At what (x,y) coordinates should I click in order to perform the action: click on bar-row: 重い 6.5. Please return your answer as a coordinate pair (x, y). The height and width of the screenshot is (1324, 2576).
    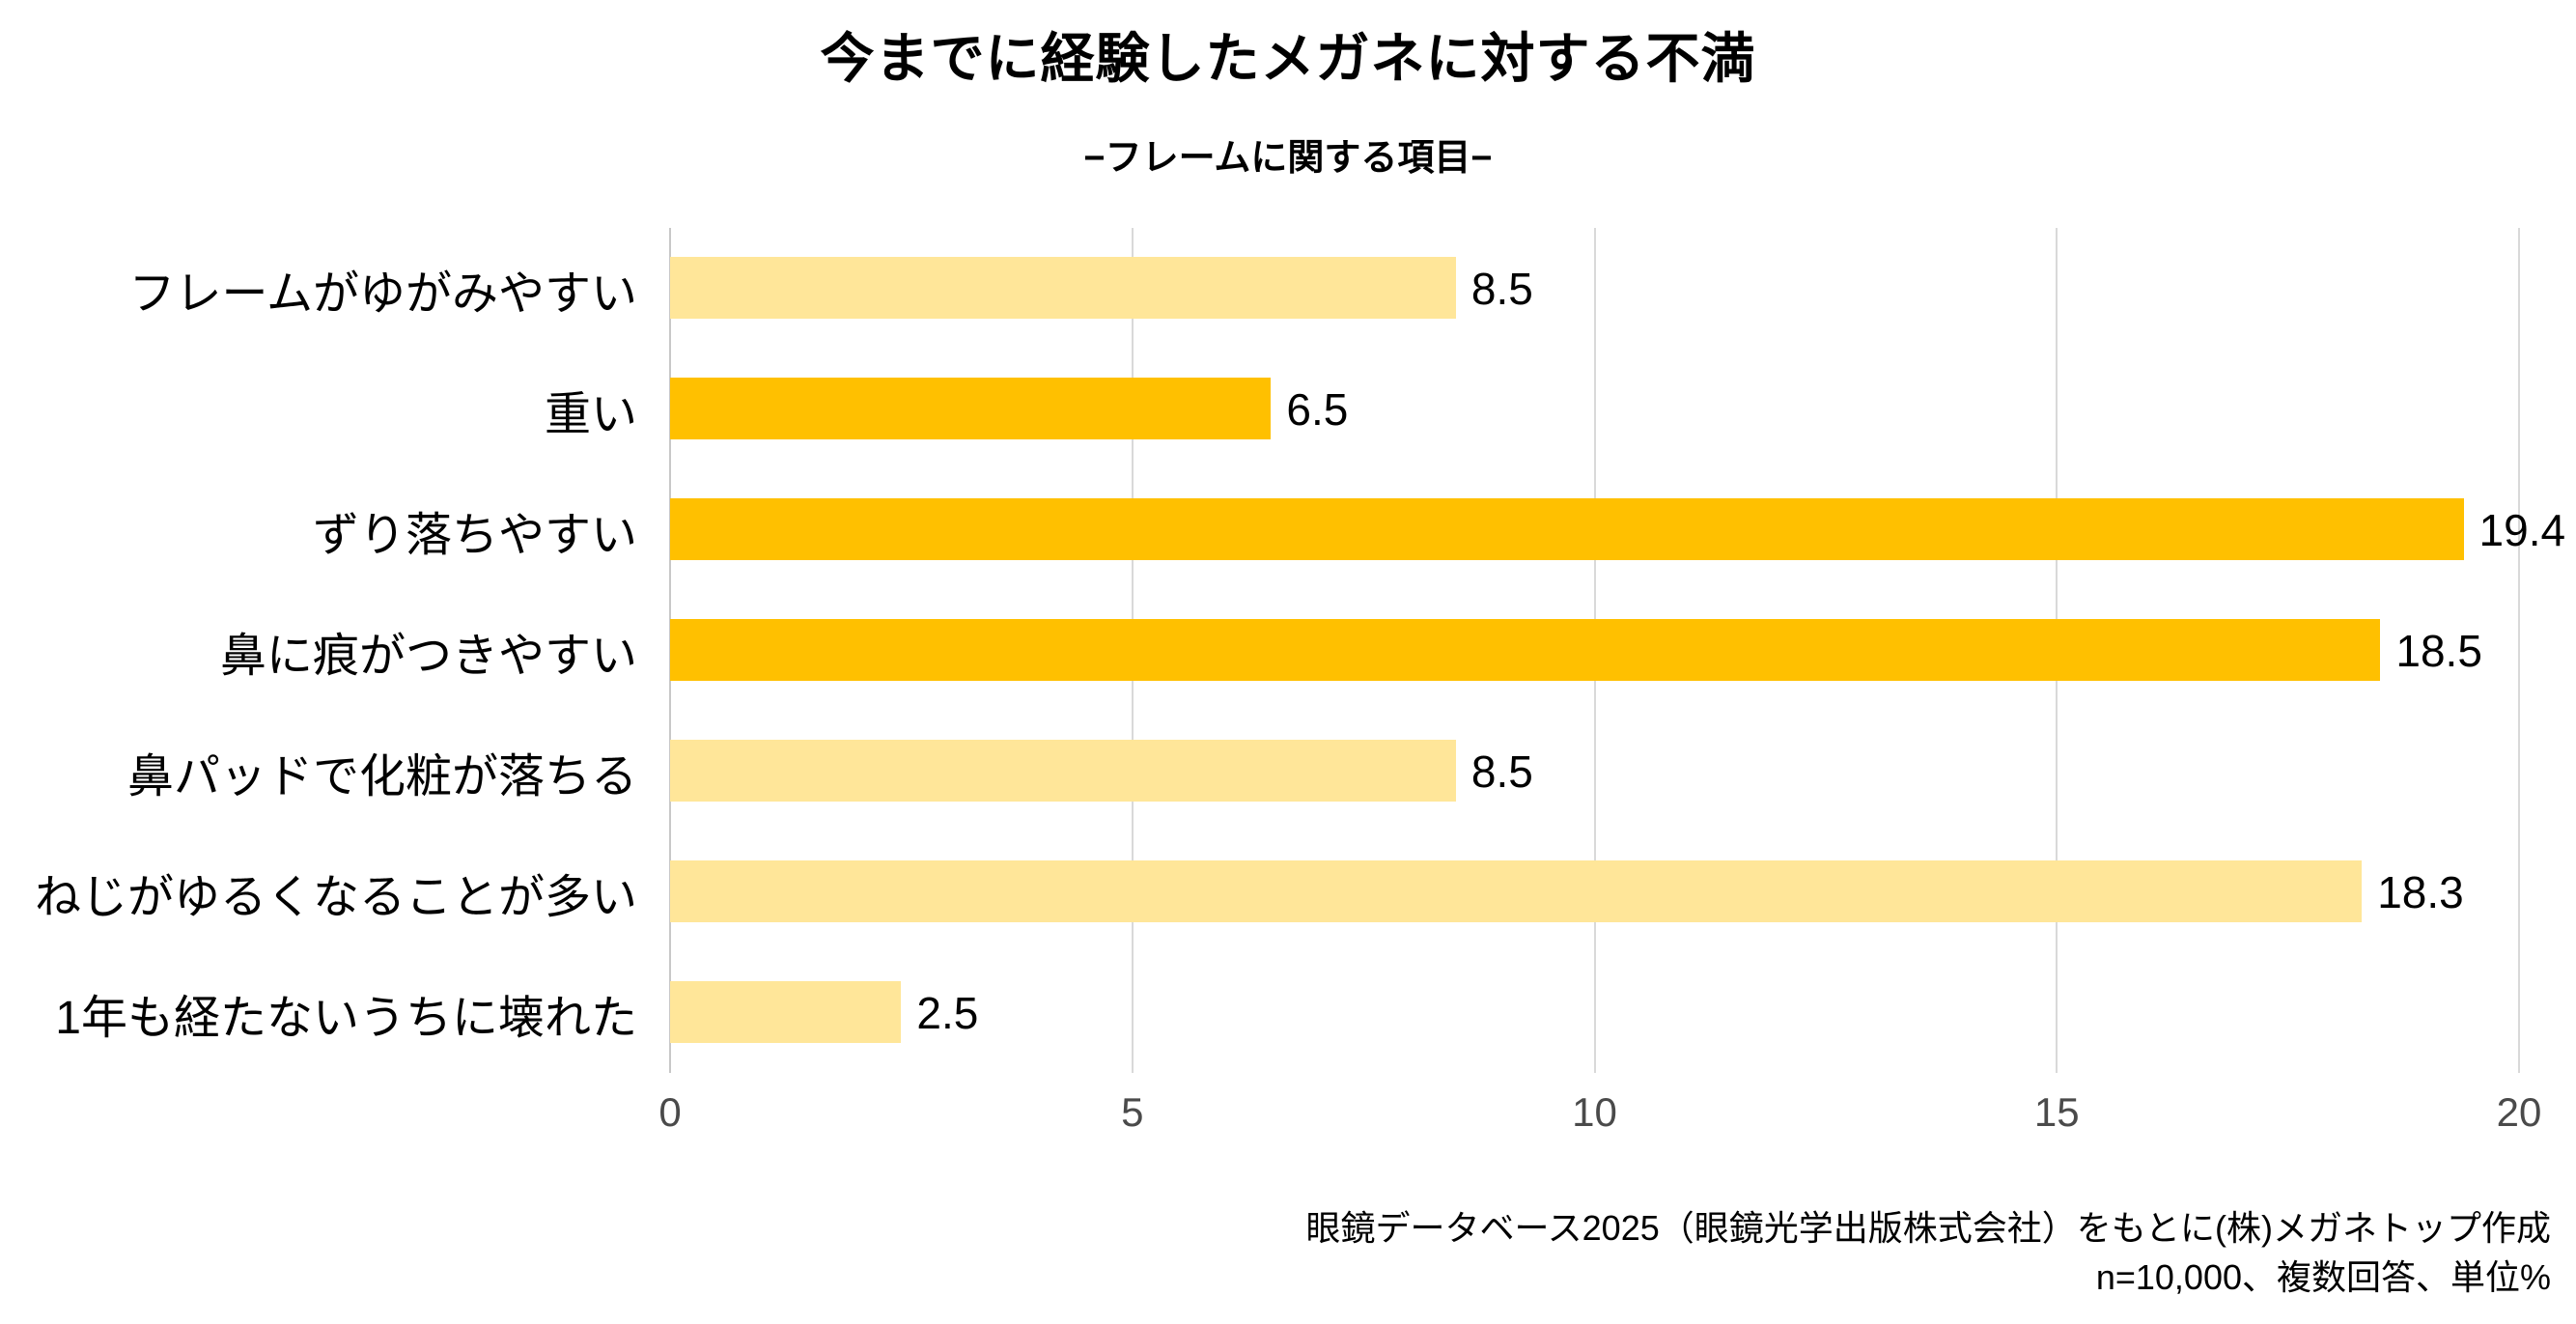
    Looking at the image, I should click on (1288, 409).